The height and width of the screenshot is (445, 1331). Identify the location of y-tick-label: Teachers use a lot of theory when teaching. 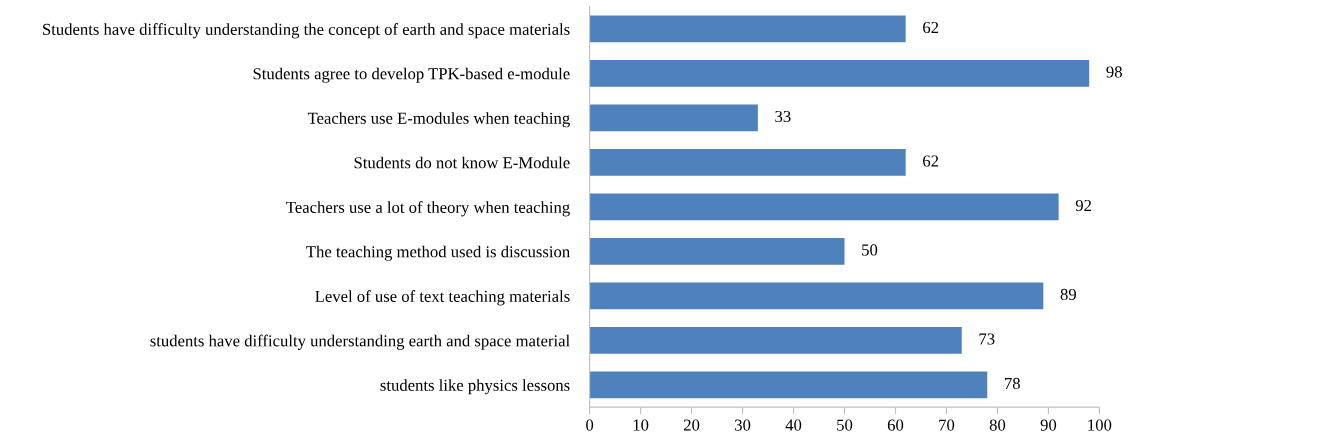
(428, 209).